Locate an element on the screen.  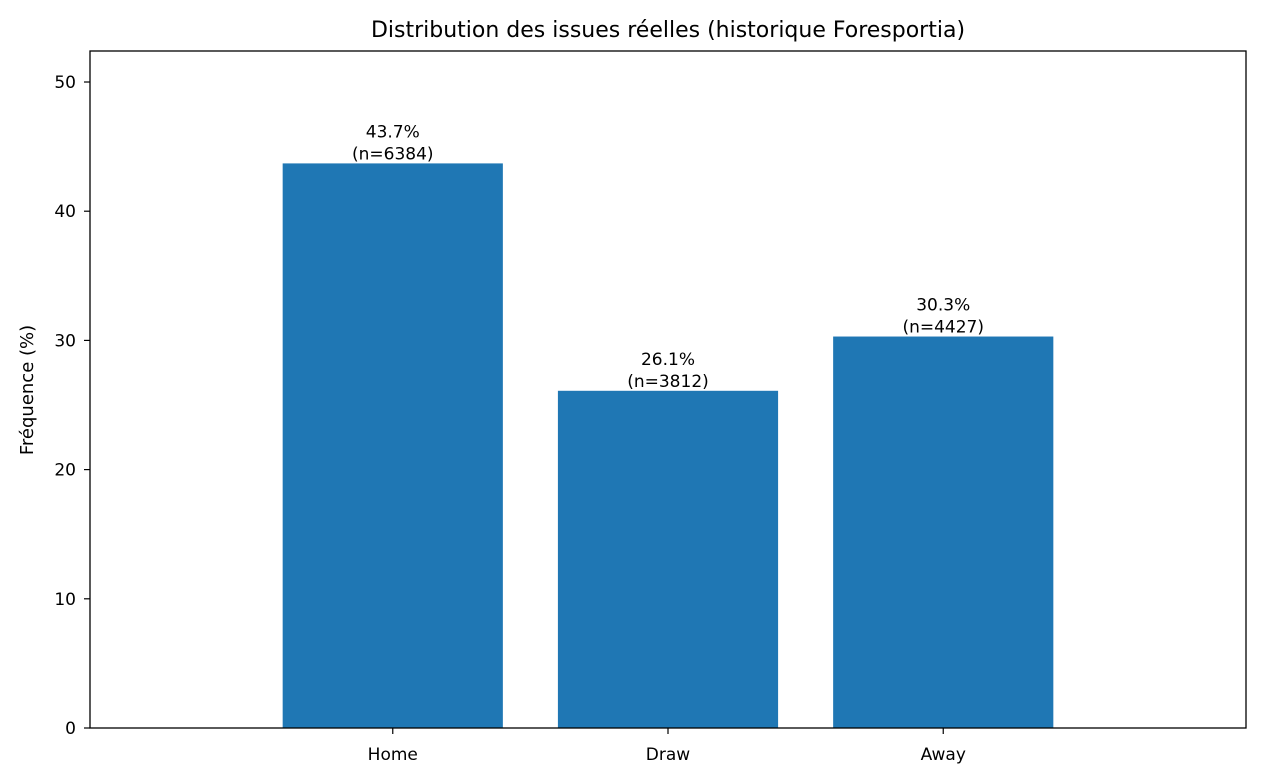
y-axis-ticks: 0 10 20 30 40 50 is located at coordinates (72, 406).